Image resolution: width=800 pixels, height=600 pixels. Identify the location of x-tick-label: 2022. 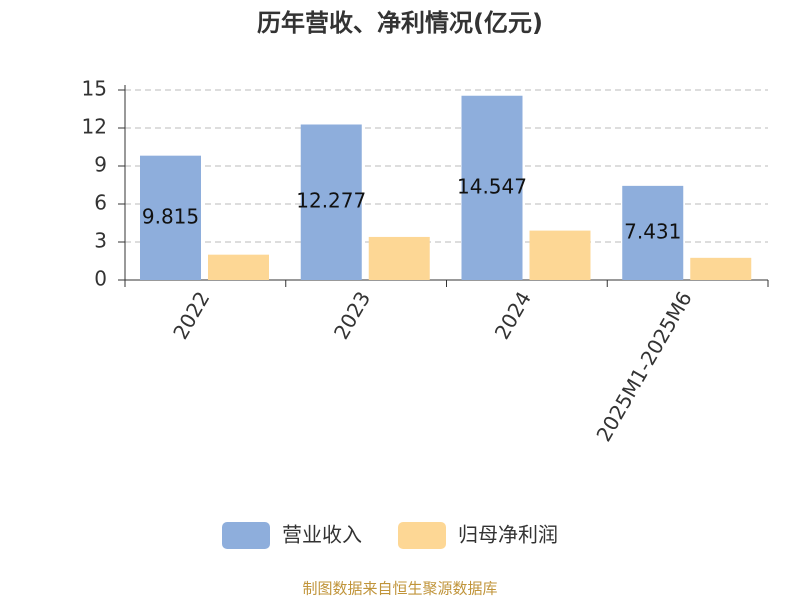
(191, 315).